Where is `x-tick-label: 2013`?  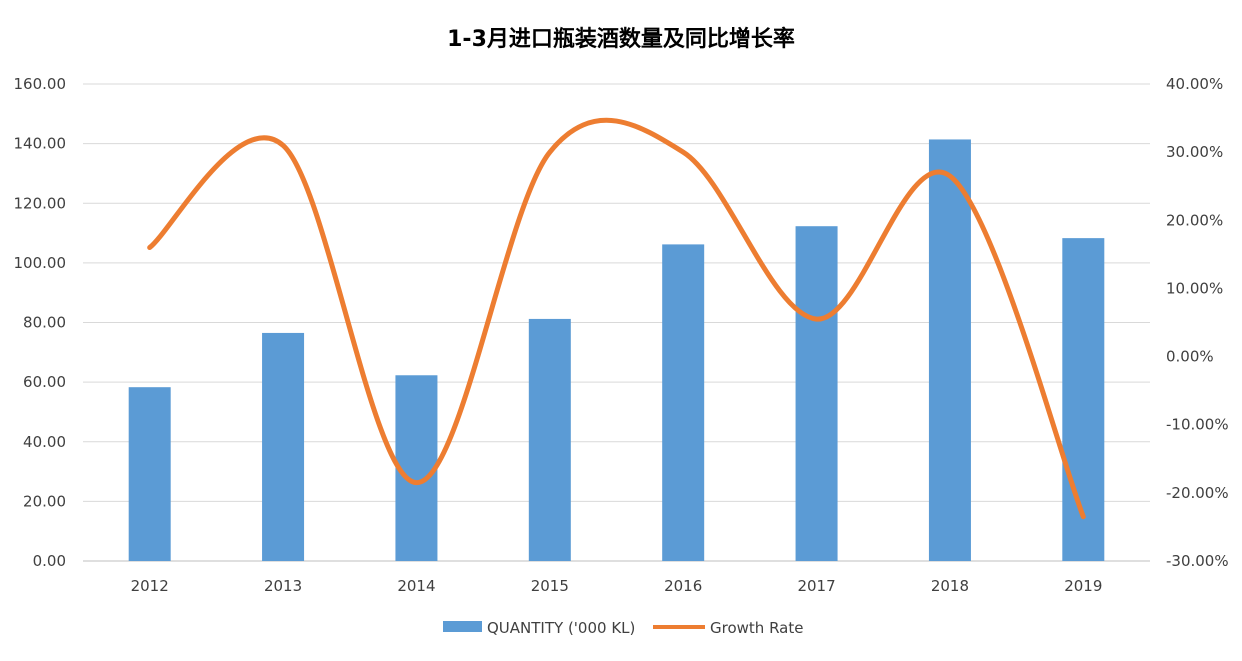 x-tick-label: 2013 is located at coordinates (283, 586).